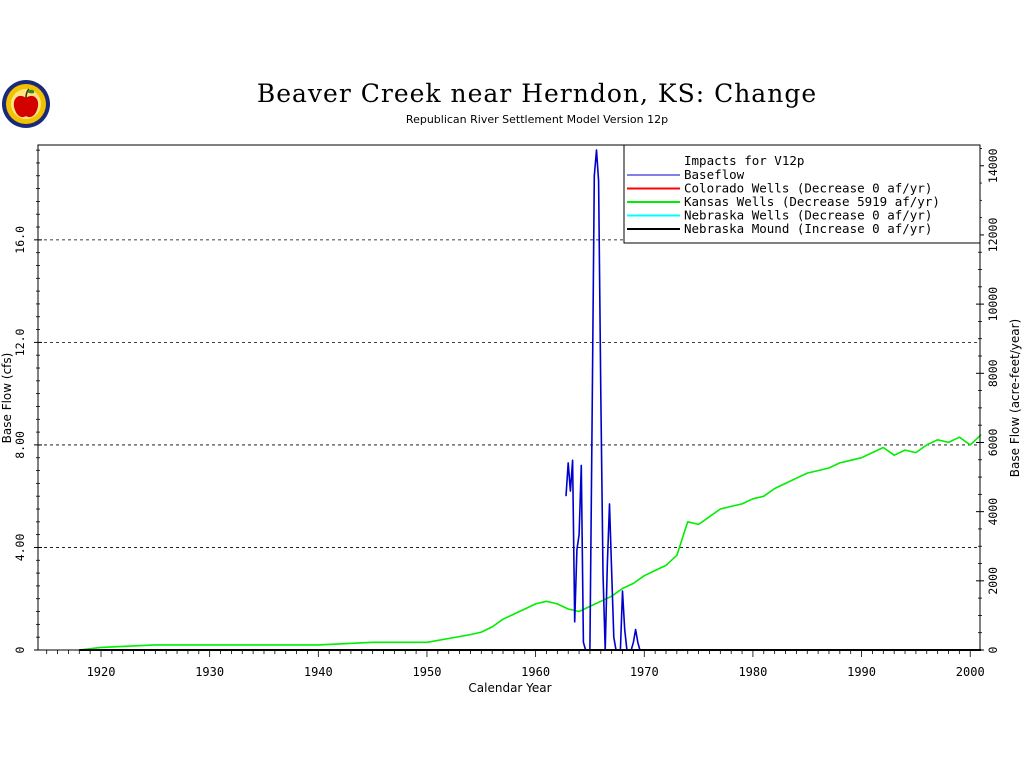  Describe the element at coordinates (26, 104) in the screenshot. I see `apple-seal-icon` at that location.